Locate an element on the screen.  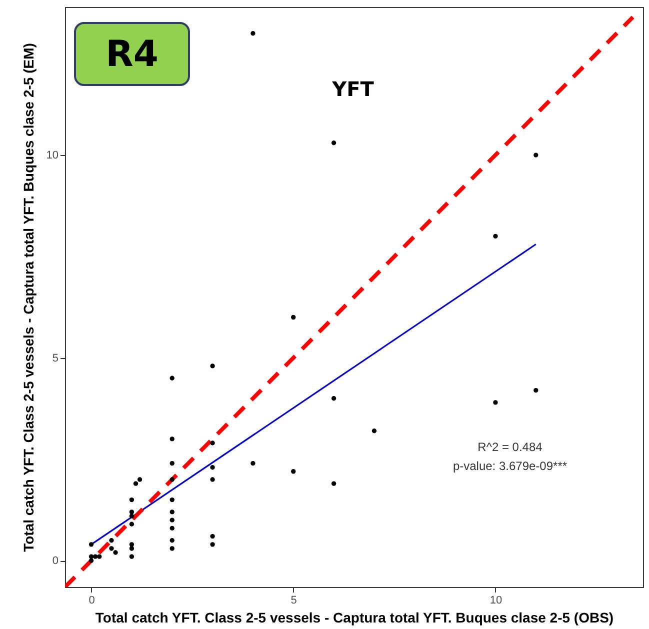
x-axis-title: Total catch YFT. Class 2-5 vessels - Captura total YFT. Buques clase 2-5 (OBS) is located at coordinates (354, 618).